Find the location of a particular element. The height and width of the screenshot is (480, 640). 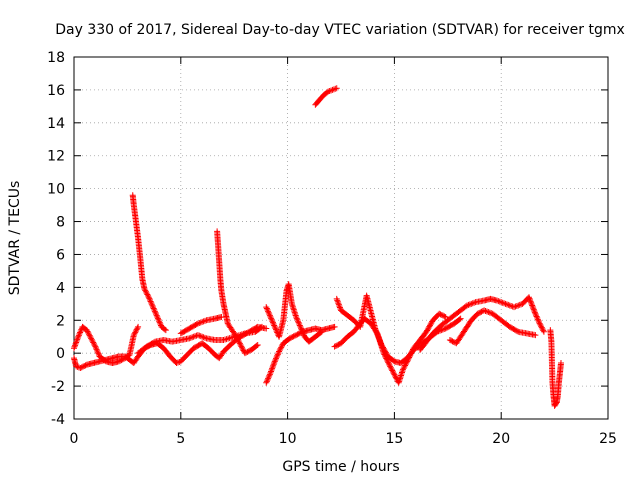

series-trace-i is located at coordinates (326, 96).